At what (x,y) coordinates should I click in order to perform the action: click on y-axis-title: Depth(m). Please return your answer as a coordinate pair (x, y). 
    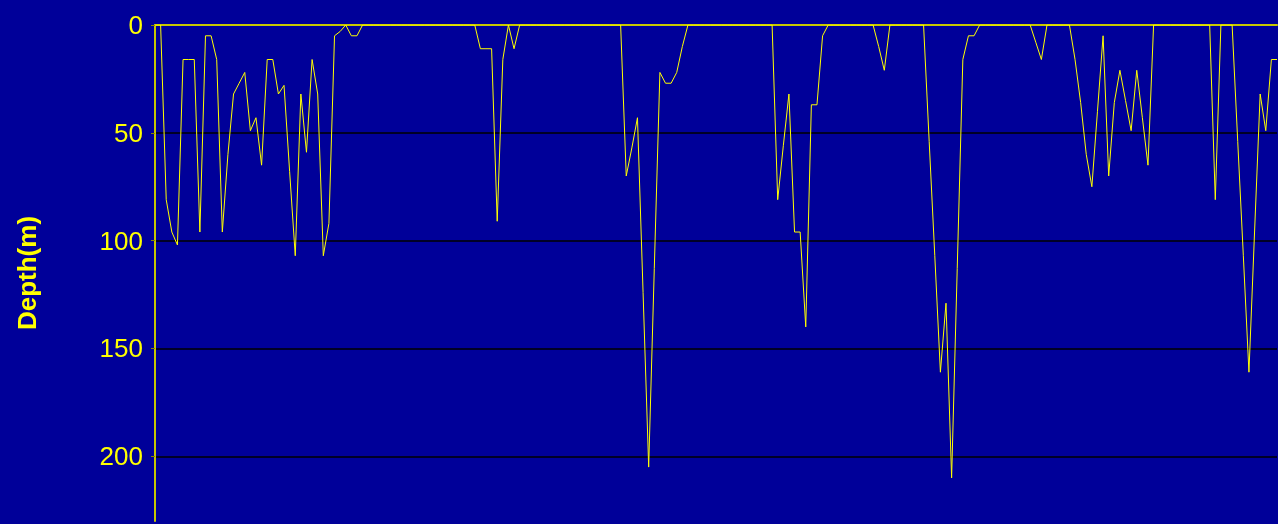
    Looking at the image, I should click on (27, 273).